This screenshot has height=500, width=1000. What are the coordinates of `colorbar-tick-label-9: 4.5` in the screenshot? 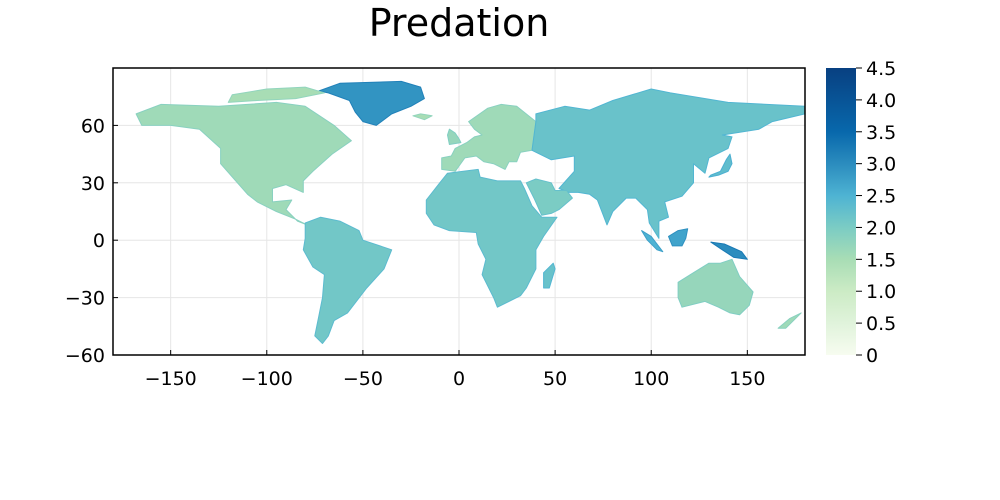 It's located at (881, 69).